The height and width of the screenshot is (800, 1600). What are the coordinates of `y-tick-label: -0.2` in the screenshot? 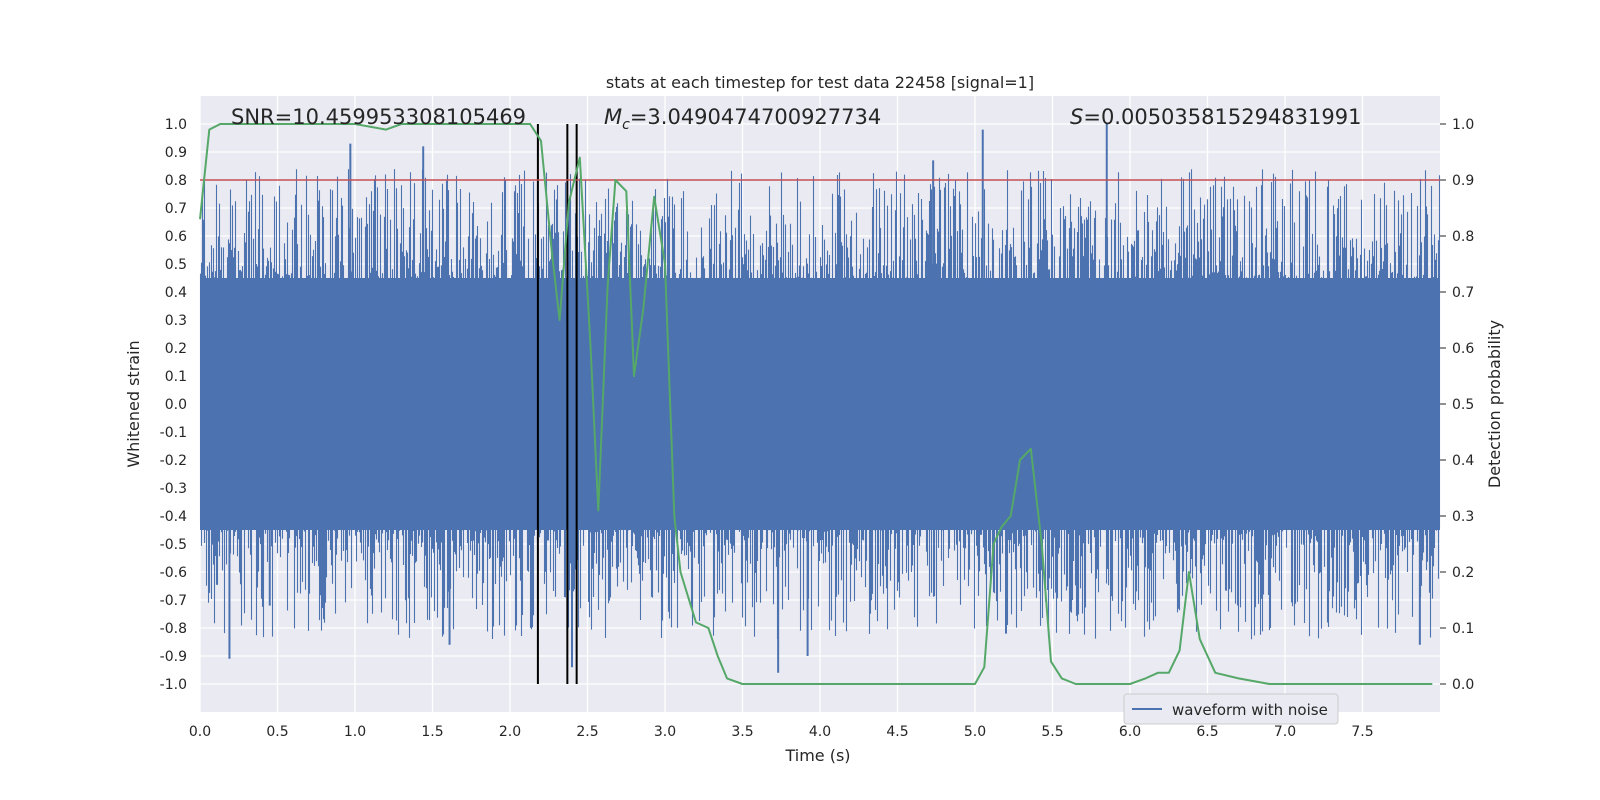 It's located at (173, 461).